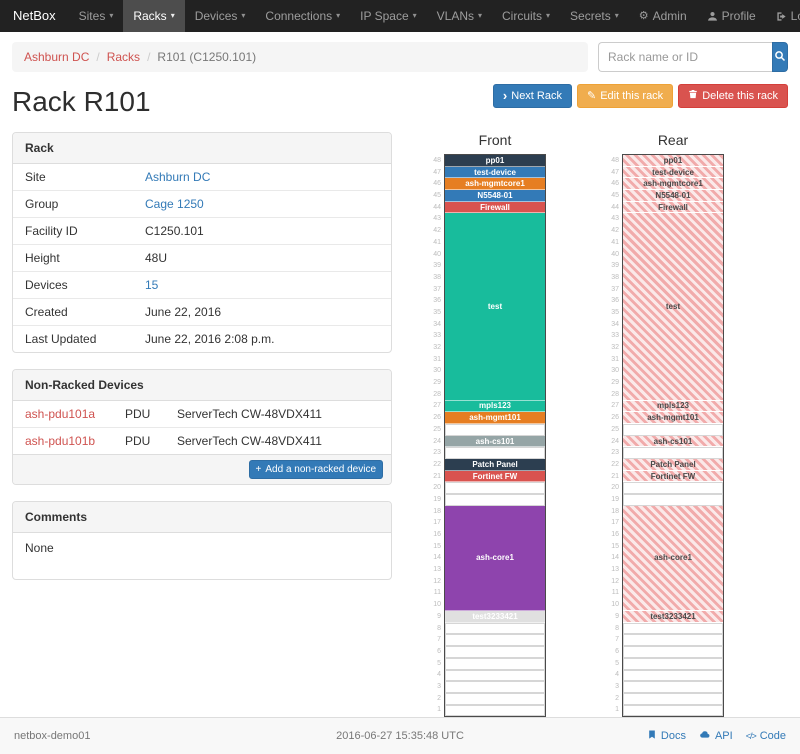 This screenshot has height=754, width=800. What do you see at coordinates (673, 476) in the screenshot?
I see `device-rear-fortinet-fw: Fortinet FW` at bounding box center [673, 476].